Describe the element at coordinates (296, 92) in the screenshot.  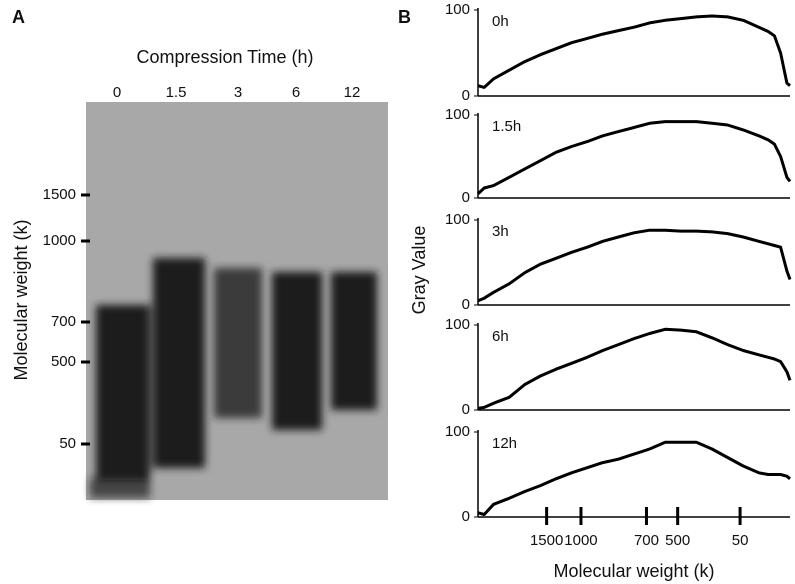
I see `lane-label: 6` at that location.